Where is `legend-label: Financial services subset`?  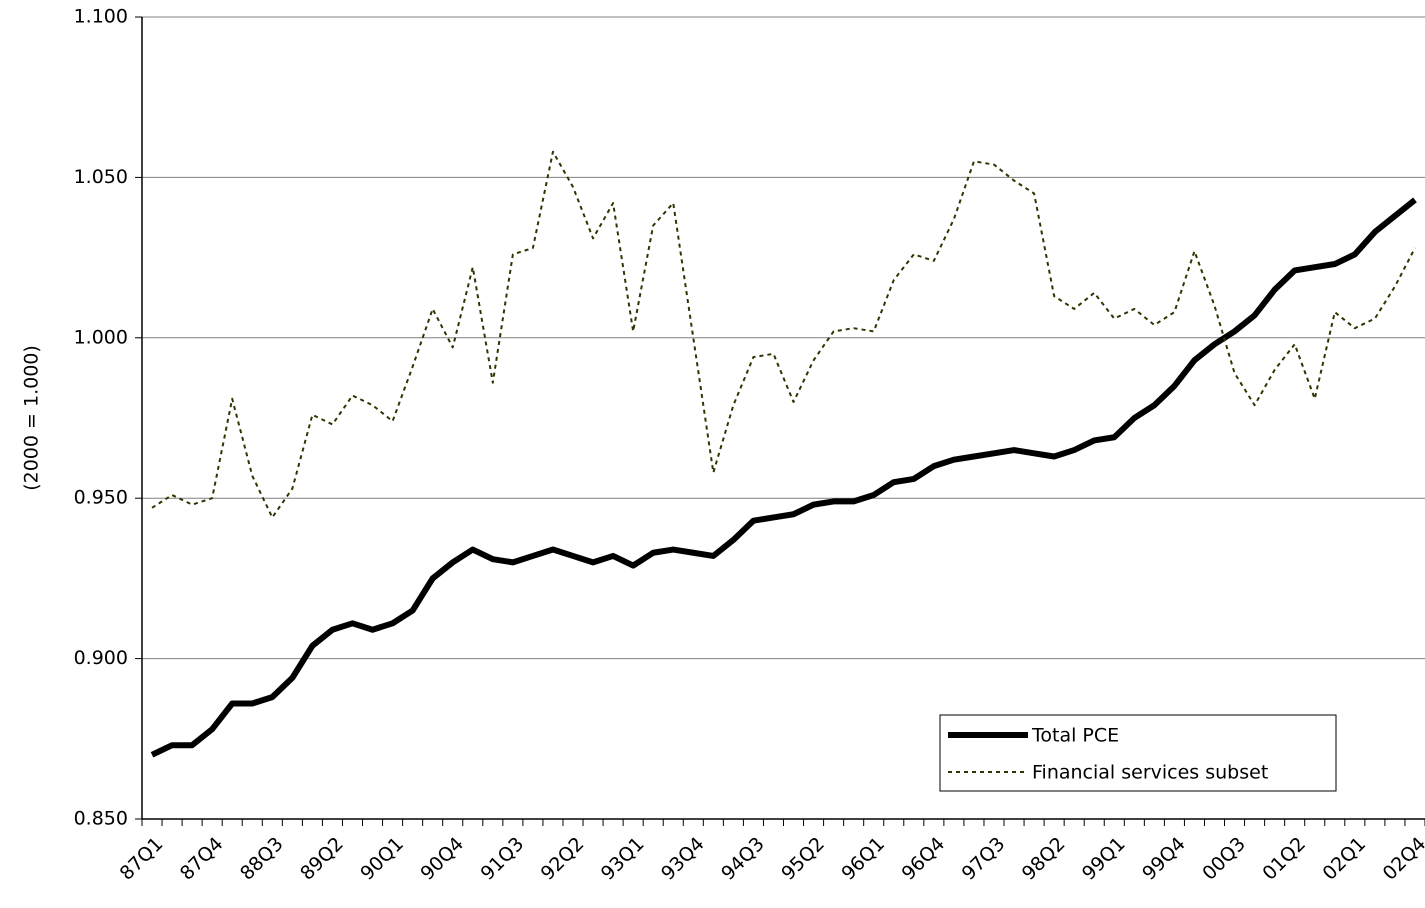
legend-label: Financial services subset is located at coordinates (1150, 773).